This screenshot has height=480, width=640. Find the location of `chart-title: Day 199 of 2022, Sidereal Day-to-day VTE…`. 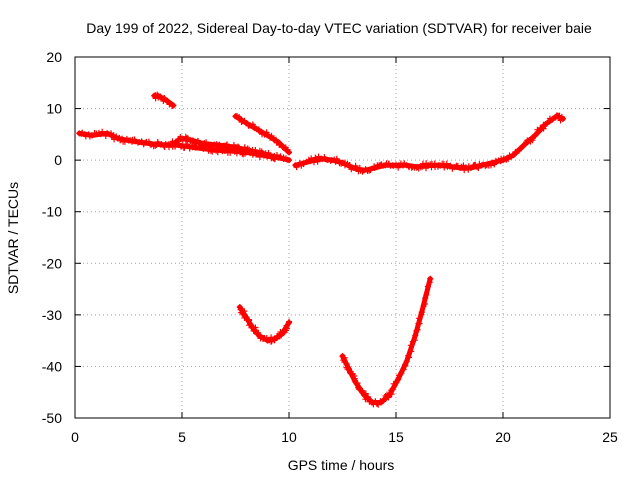

chart-title: Day 199 of 2022, Sidereal Day-to-day VTE… is located at coordinates (339, 28).